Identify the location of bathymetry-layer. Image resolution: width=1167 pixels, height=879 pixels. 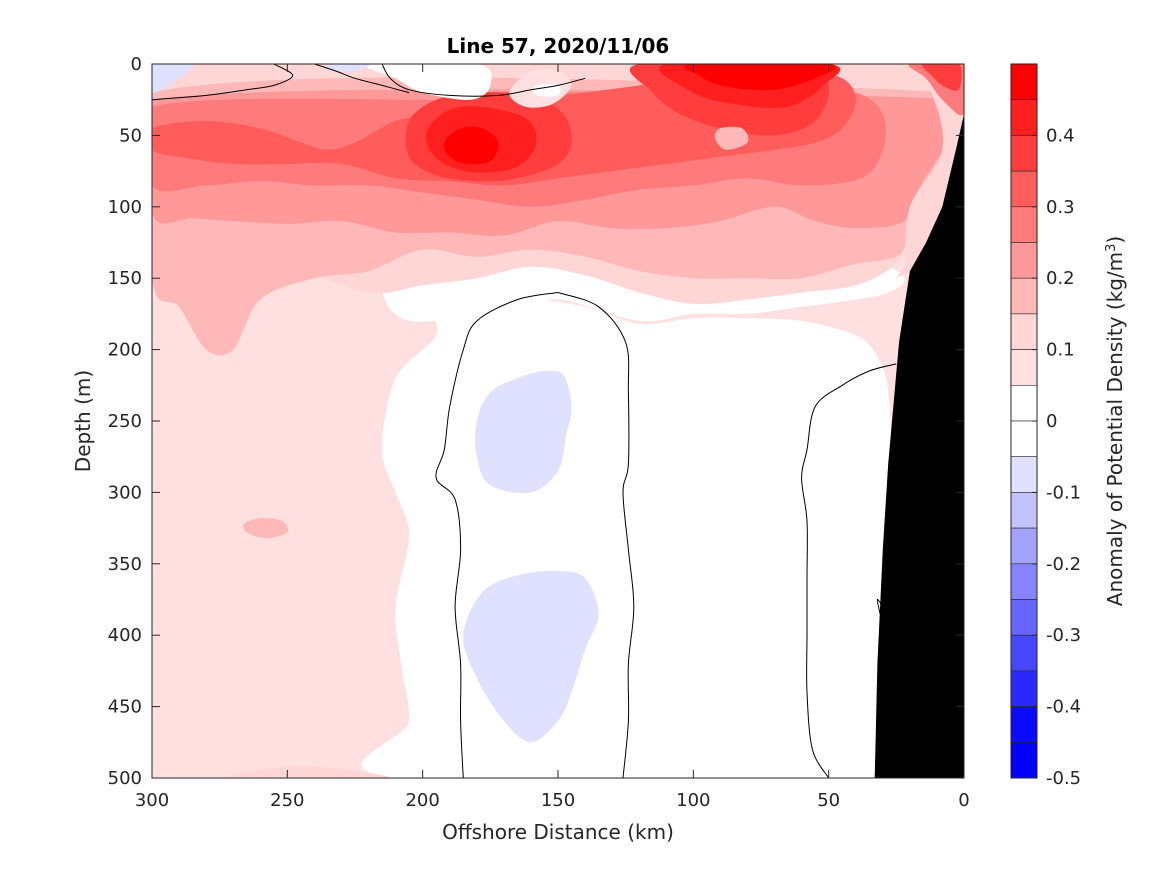
(919, 446).